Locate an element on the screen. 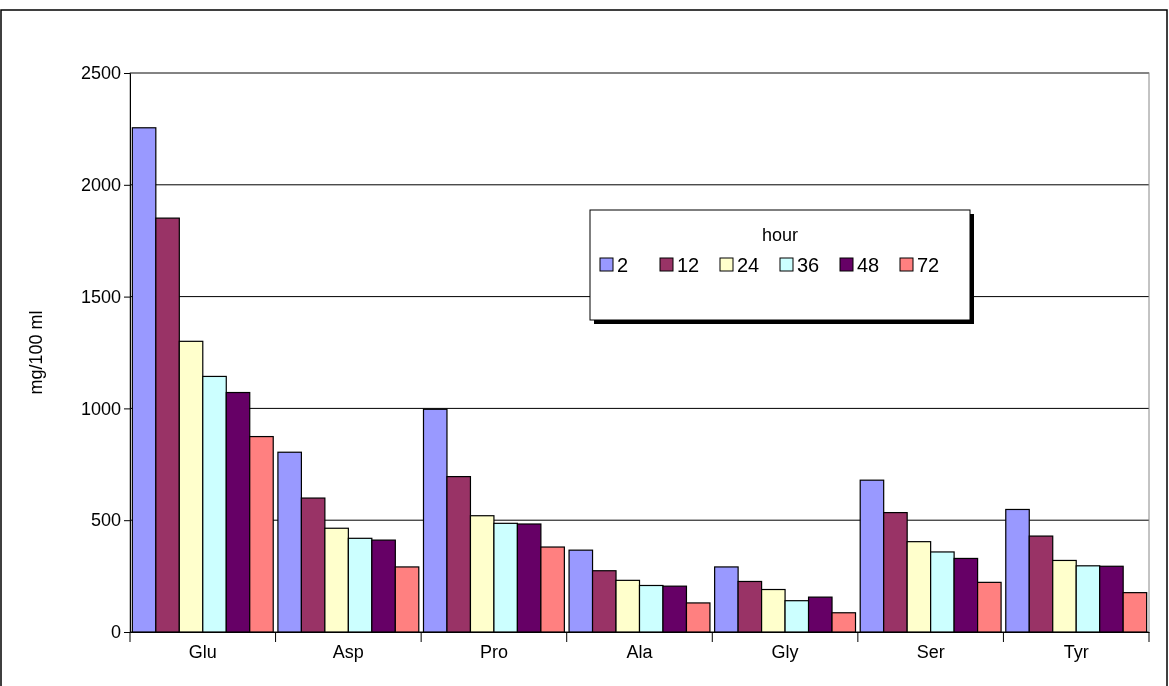 The height and width of the screenshot is (686, 1169). legend-label: 12 is located at coordinates (688, 265).